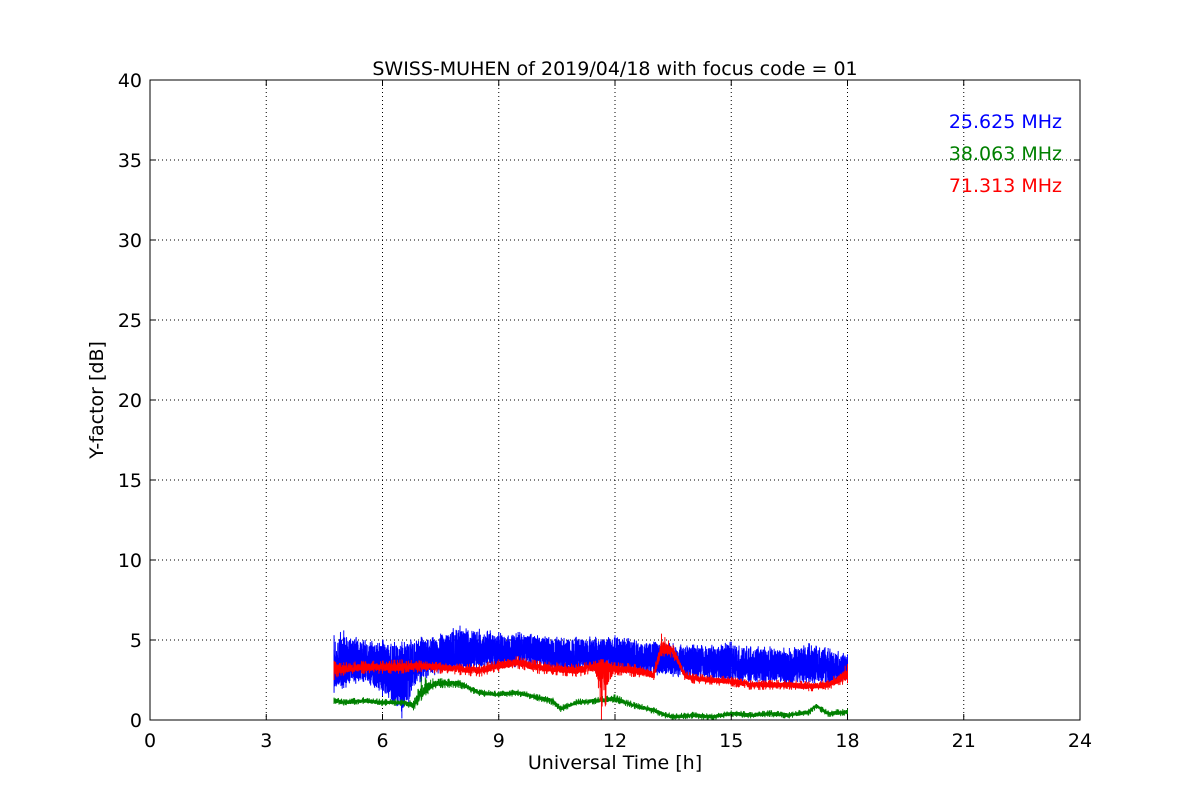  Describe the element at coordinates (136, 721) in the screenshot. I see `y-tick-label: 0` at that location.